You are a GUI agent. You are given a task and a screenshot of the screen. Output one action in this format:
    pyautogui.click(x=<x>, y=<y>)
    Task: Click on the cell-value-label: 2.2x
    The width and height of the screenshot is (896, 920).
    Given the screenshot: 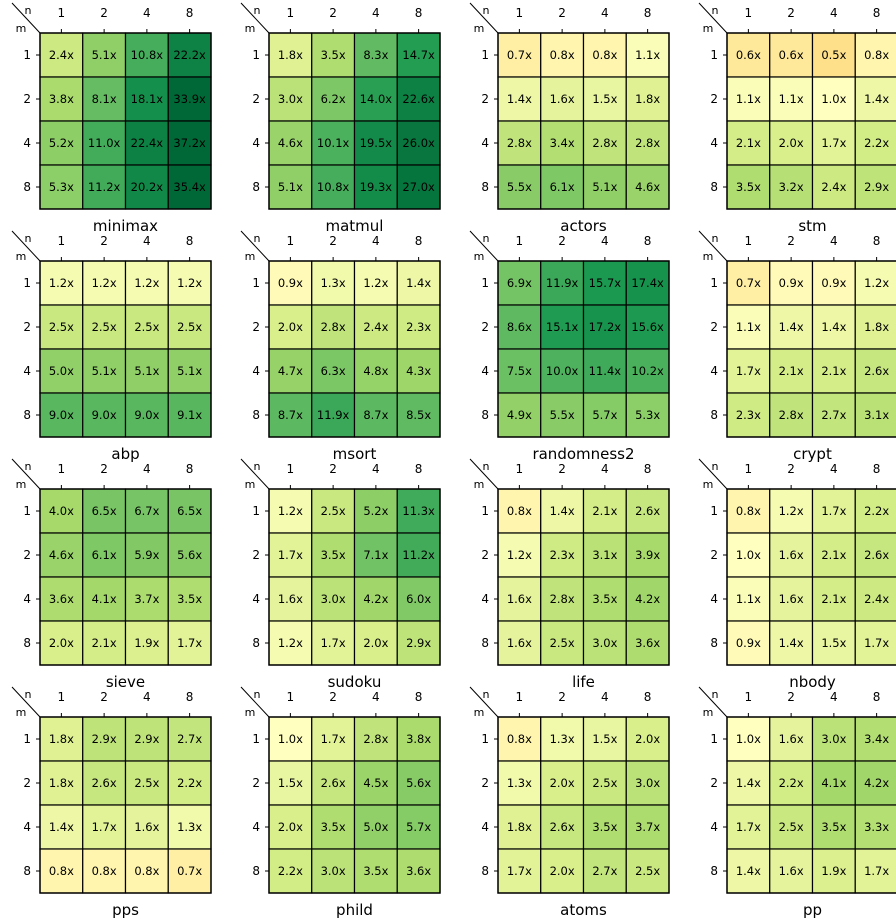 What is the action you would take?
    pyautogui.click(x=791, y=783)
    